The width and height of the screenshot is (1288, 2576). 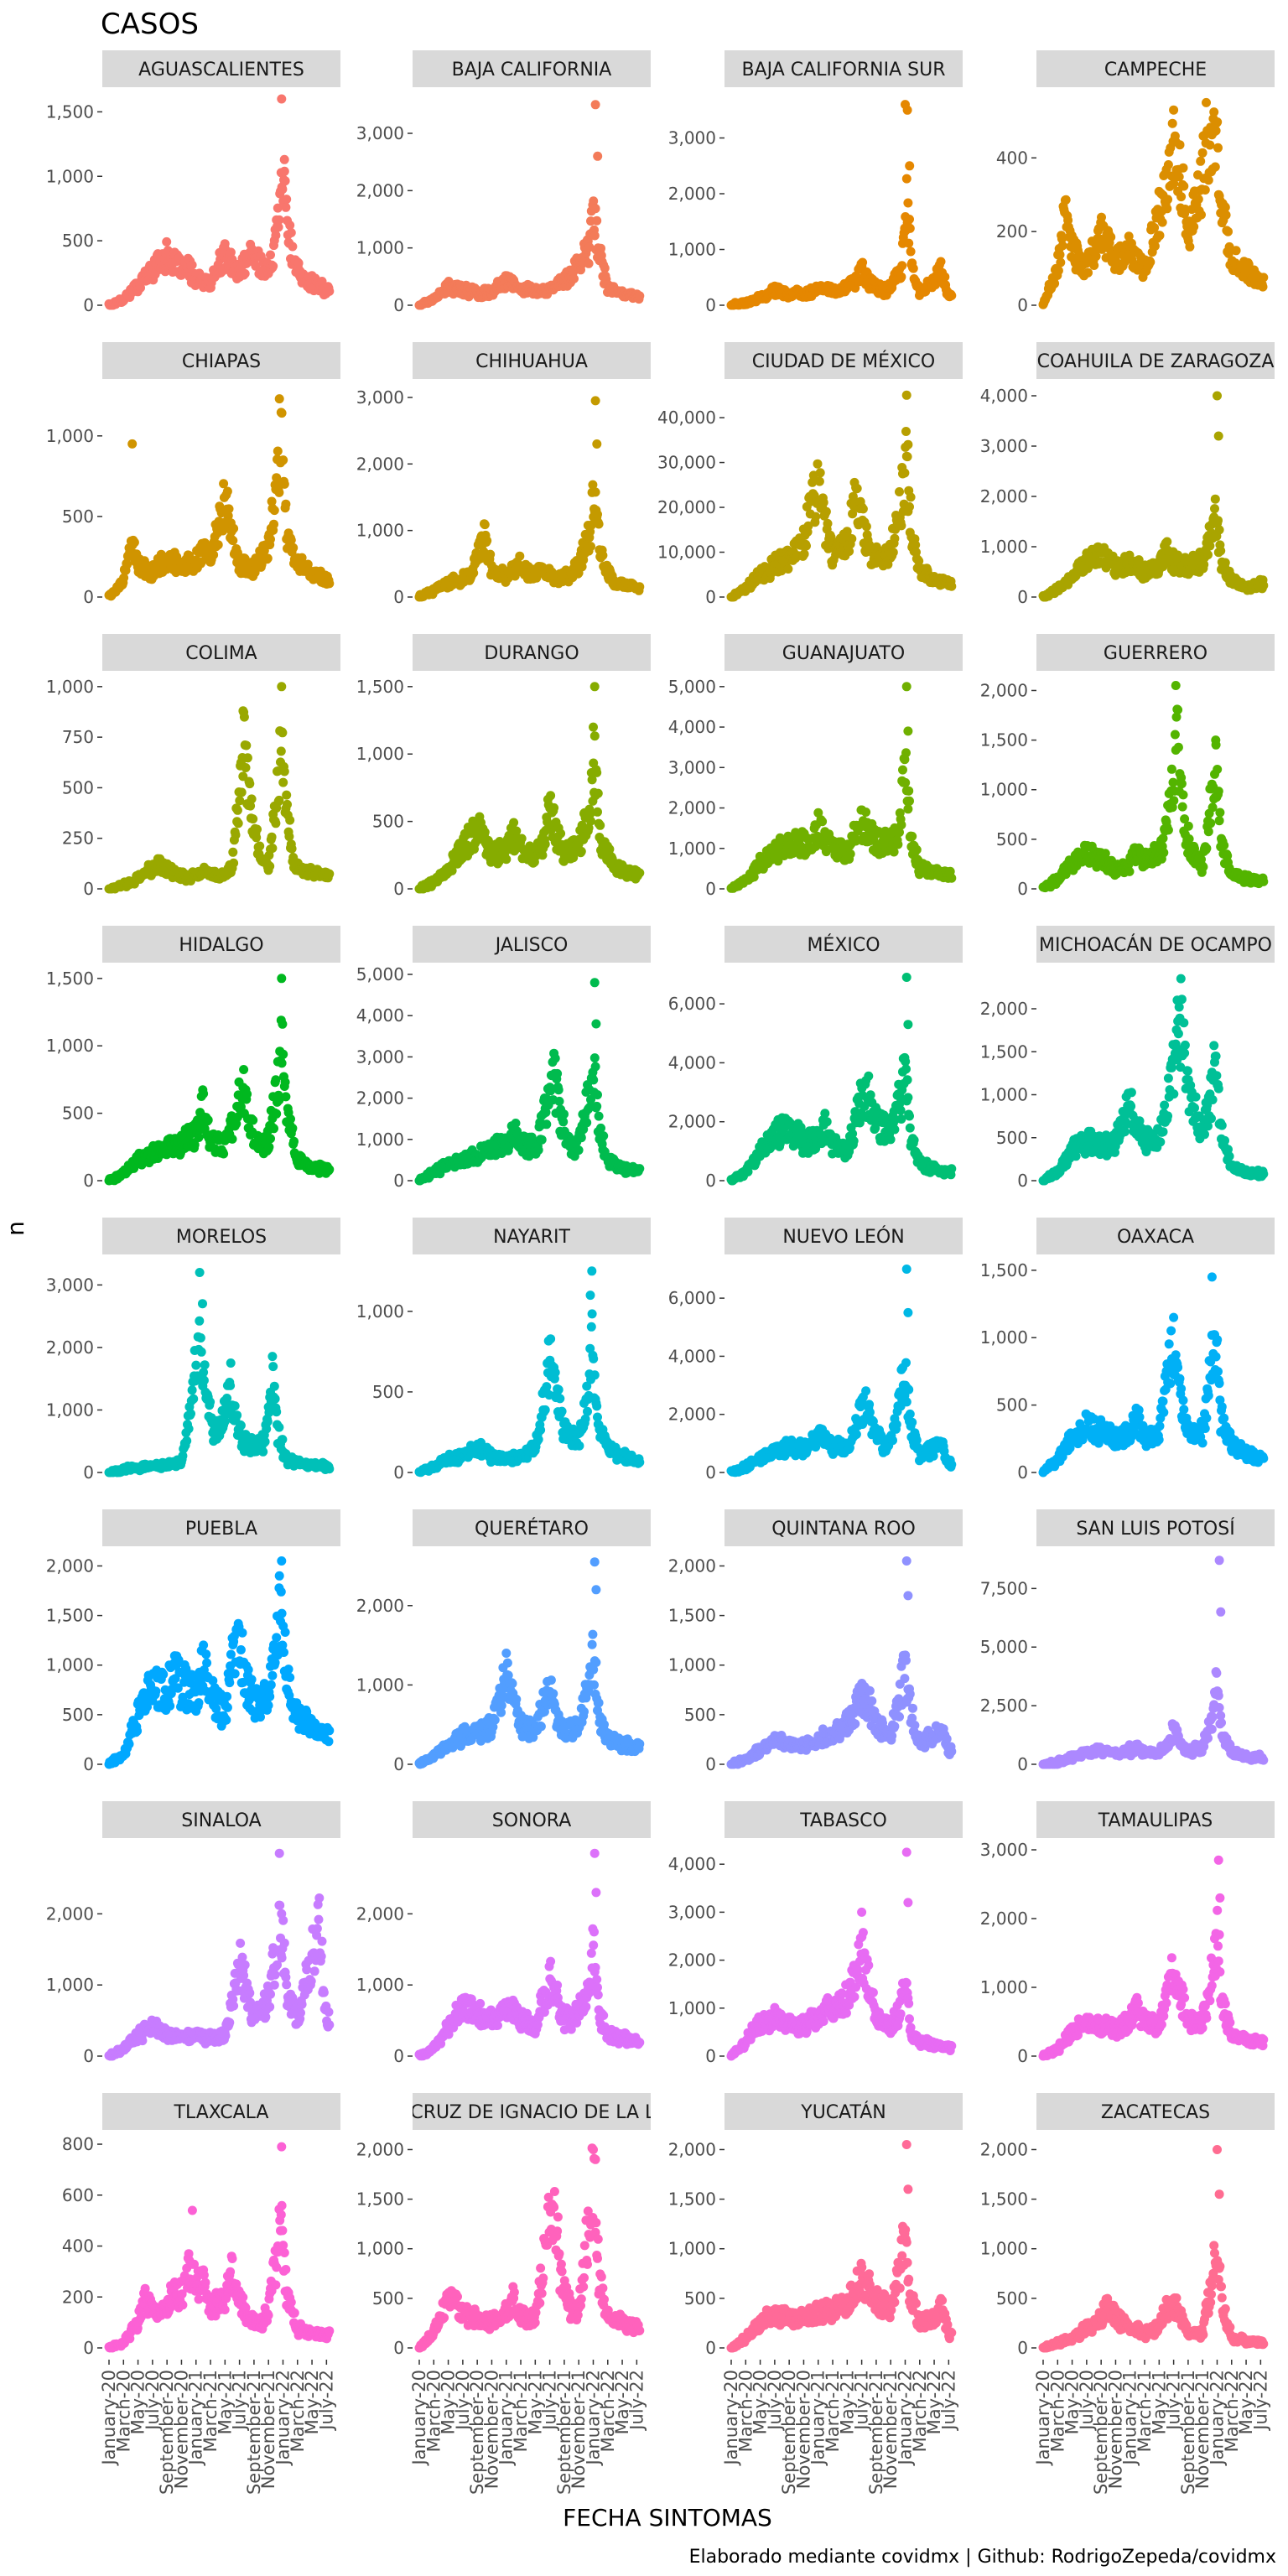 I want to click on y-tick-label: 3,000, so click(x=380, y=133).